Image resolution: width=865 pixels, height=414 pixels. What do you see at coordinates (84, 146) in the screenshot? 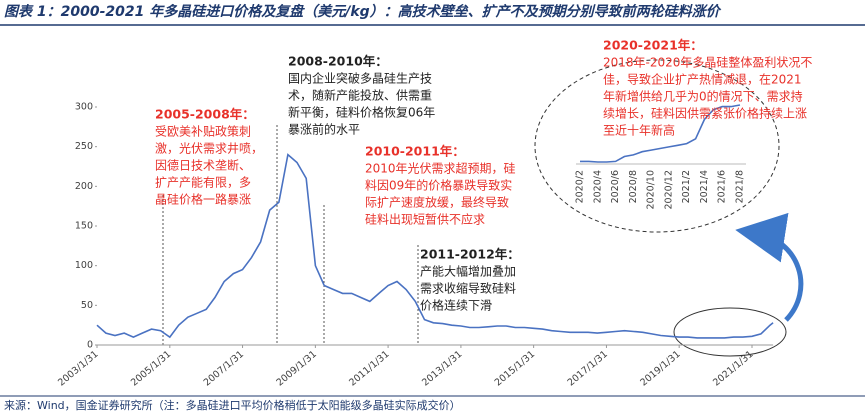
I see `y-tick-label: 250` at bounding box center [84, 146].